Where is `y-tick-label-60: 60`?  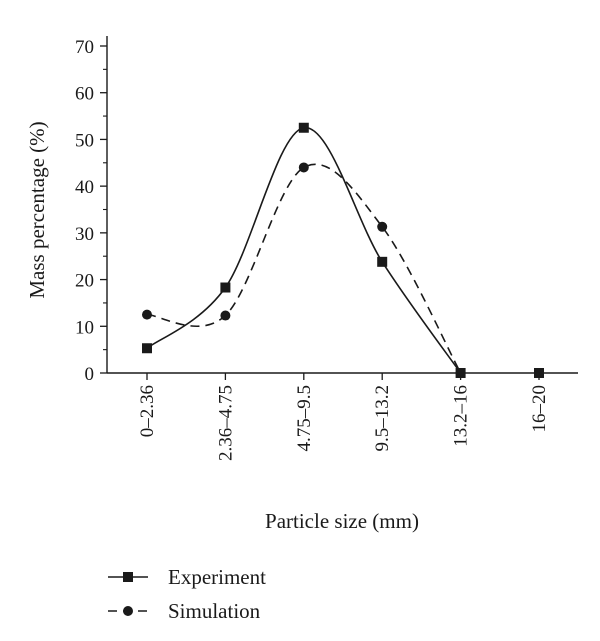 y-tick-label-60: 60 is located at coordinates (84, 94).